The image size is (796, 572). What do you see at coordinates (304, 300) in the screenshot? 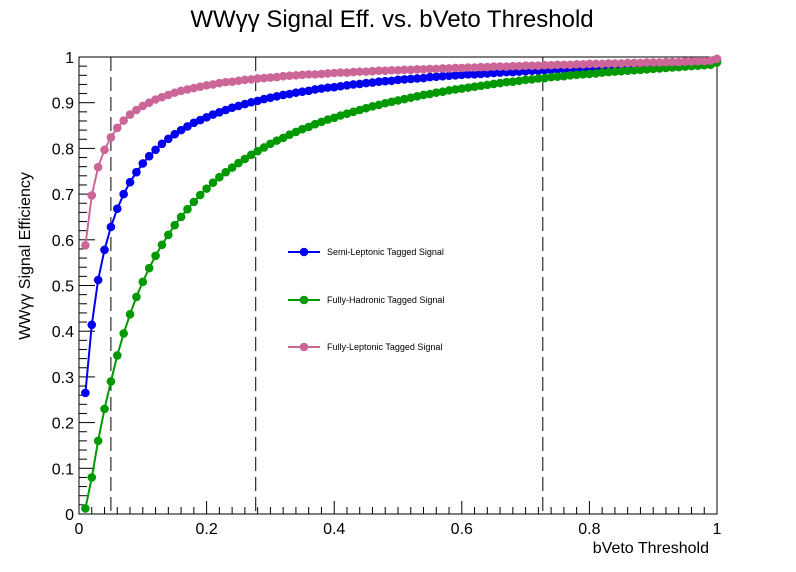
I see `legend-marker` at bounding box center [304, 300].